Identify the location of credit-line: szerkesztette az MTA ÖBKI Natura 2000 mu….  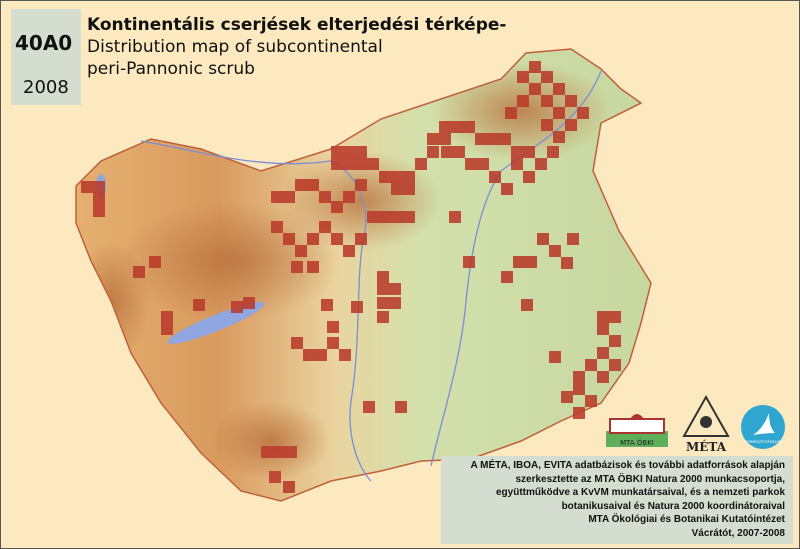
(650, 479).